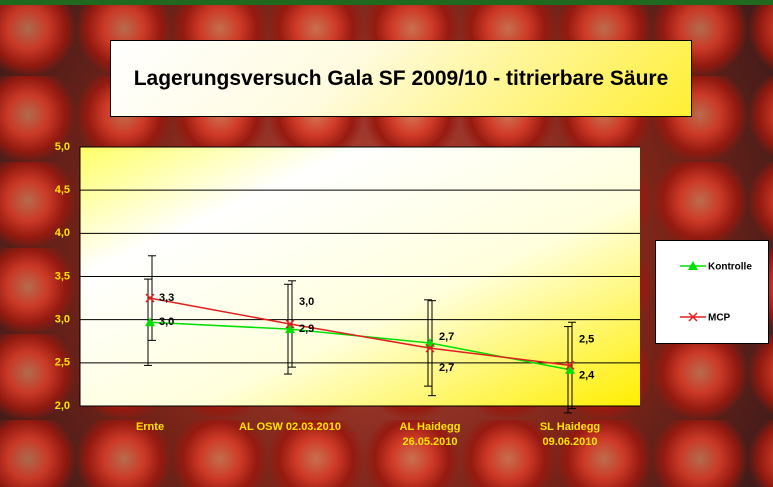  Describe the element at coordinates (386, 2) in the screenshot. I see `top-bar` at that location.